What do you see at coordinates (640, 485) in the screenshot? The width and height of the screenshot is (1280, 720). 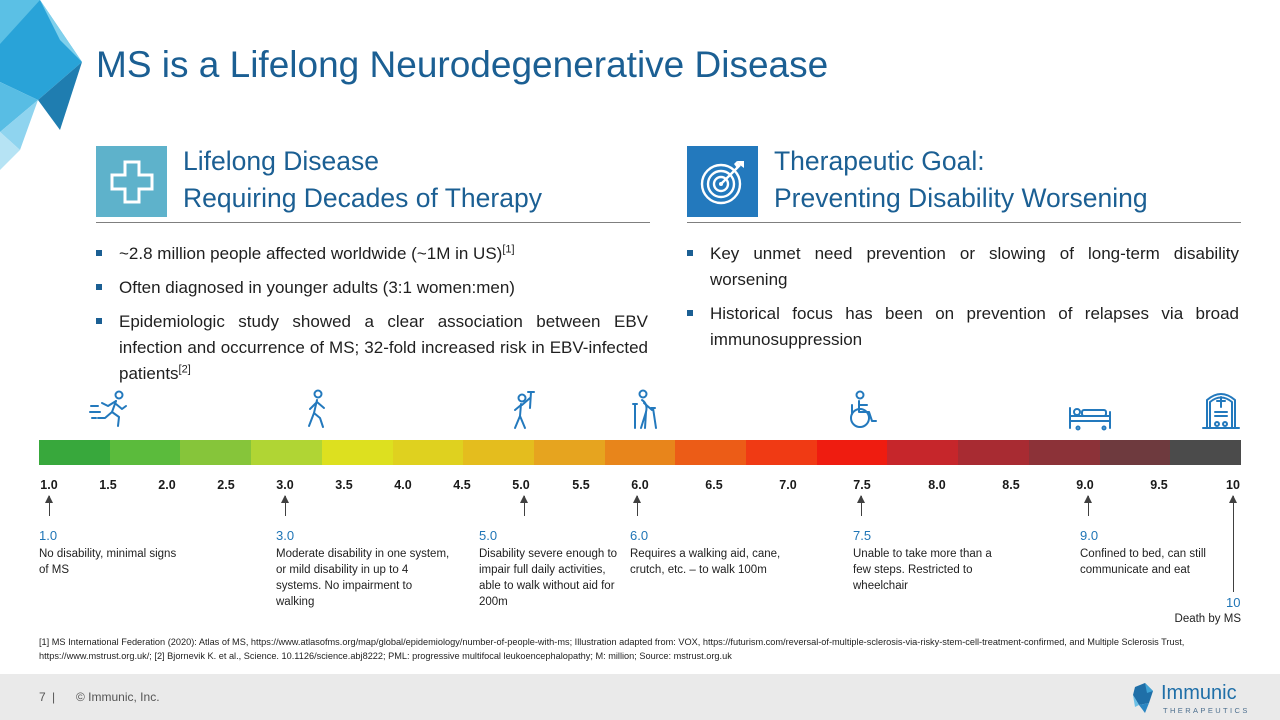 I see `scale-tick: 6.0` at bounding box center [640, 485].